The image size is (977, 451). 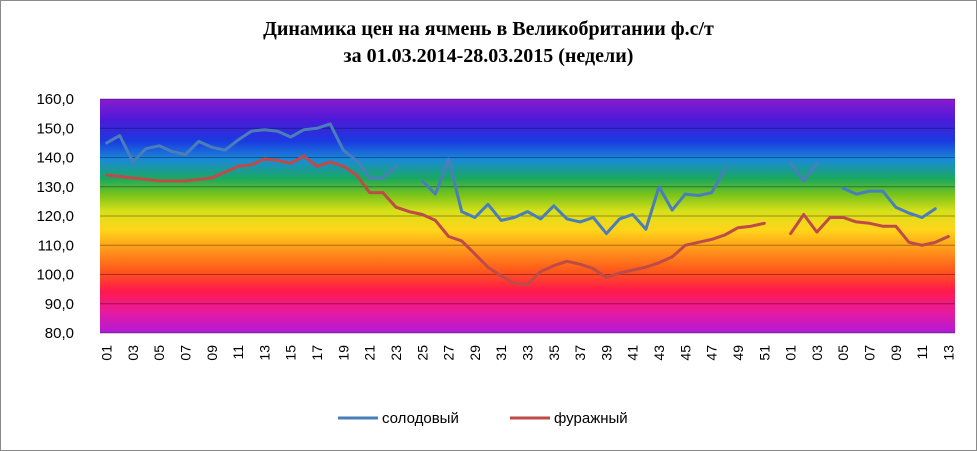 What do you see at coordinates (580, 353) in the screenshot?
I see `x-tick-label: 37` at bounding box center [580, 353].